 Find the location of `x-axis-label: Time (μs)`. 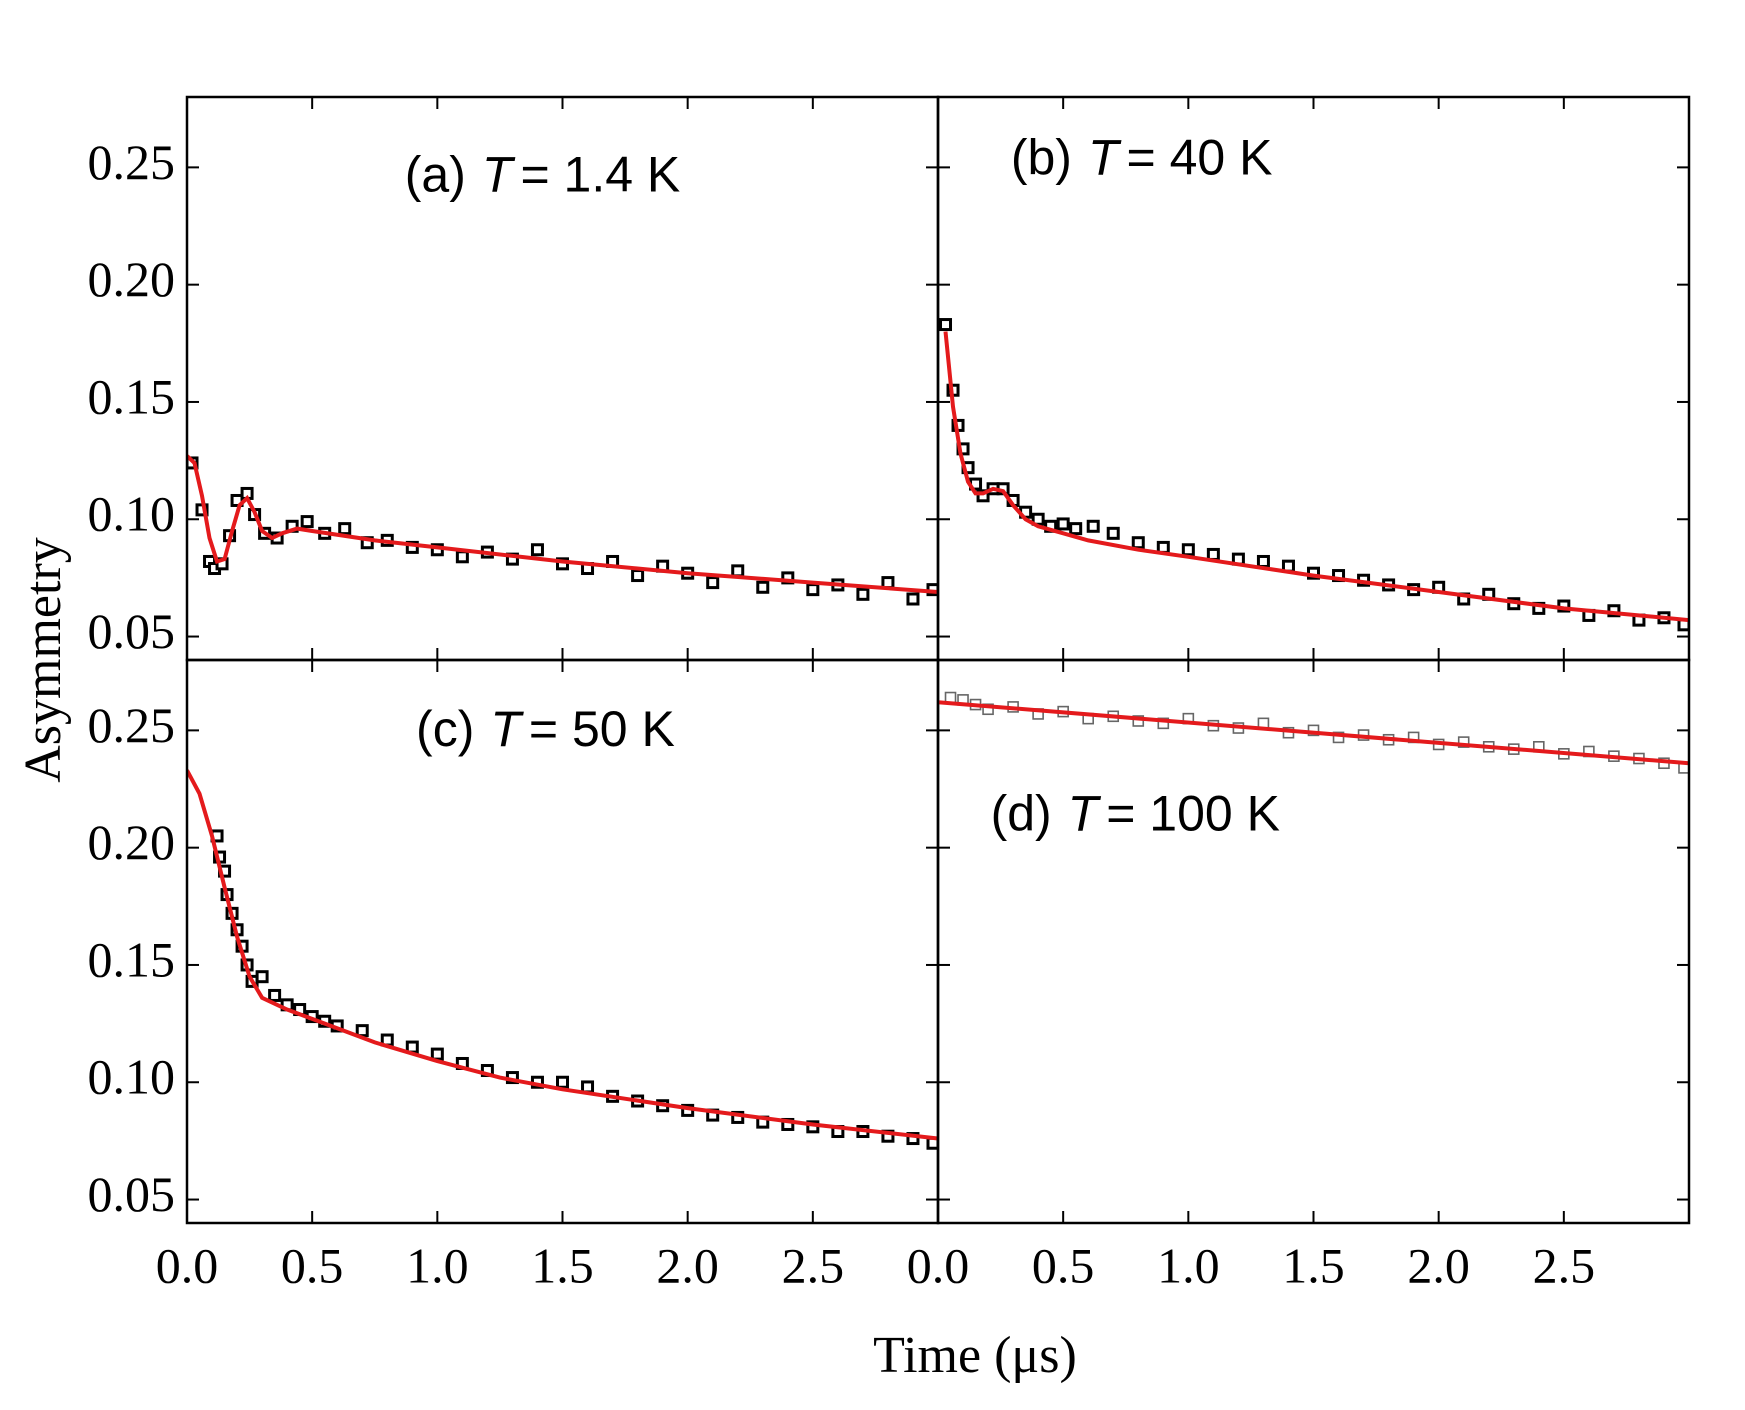

x-axis-label: Time (μs) is located at coordinates (975, 1355).